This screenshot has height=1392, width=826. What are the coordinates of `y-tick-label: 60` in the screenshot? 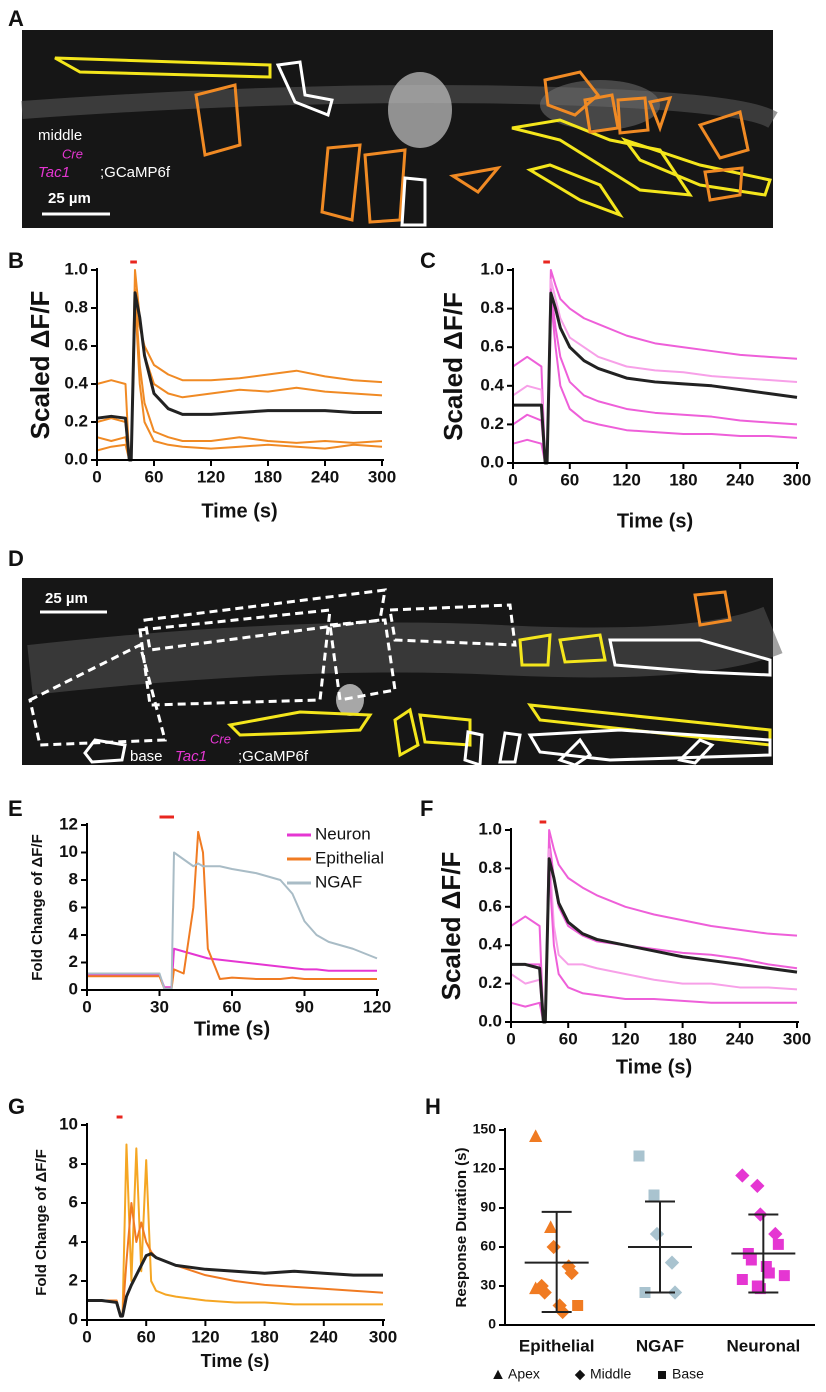 It's located at (488, 1246).